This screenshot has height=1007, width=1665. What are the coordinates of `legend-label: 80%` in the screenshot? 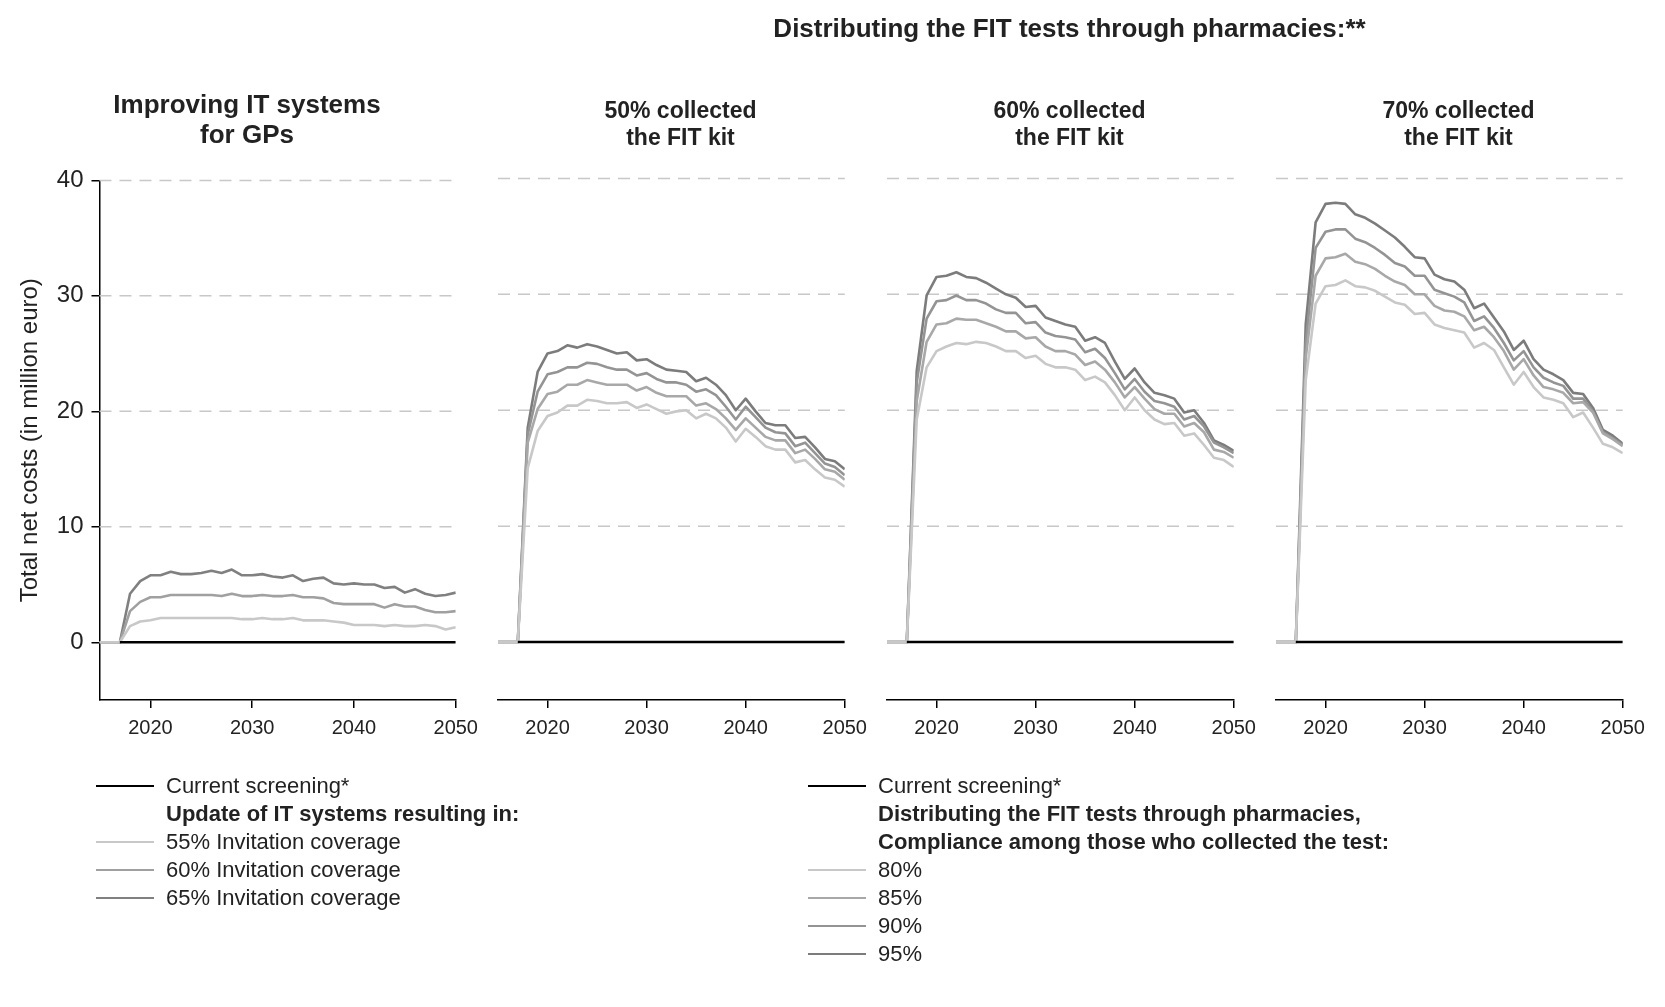 It's located at (900, 870).